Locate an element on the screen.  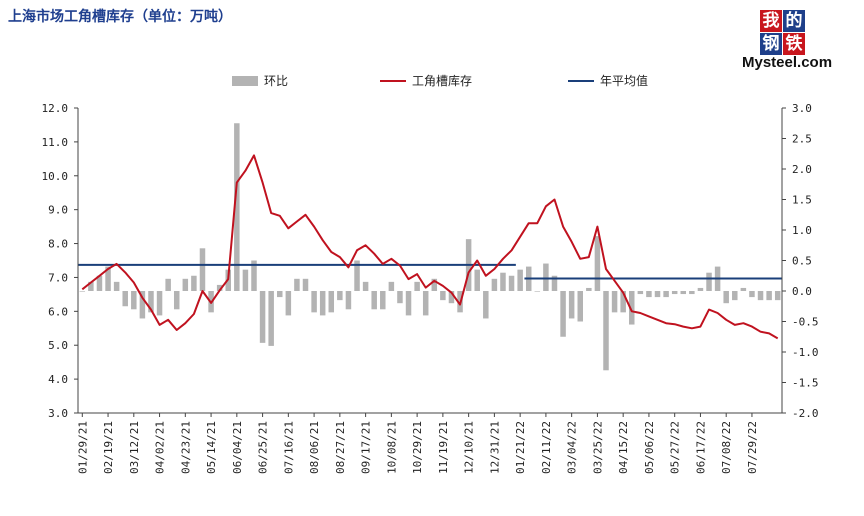
logo-char-3: 钢 is located at coordinates (771, 44).